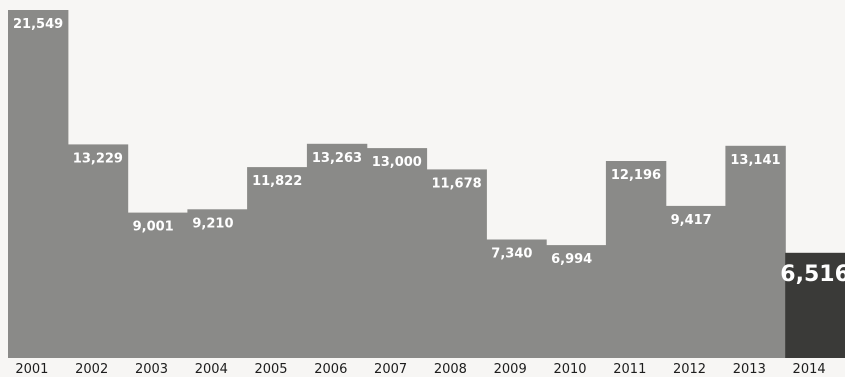  Describe the element at coordinates (815, 305) in the screenshot. I see `bar-2014` at that location.